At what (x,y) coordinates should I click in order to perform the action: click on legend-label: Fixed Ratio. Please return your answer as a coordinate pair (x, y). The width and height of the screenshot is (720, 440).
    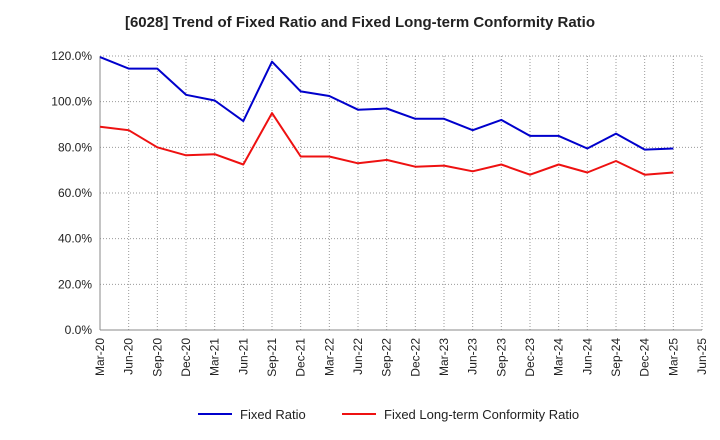
    Looking at the image, I should click on (273, 414).